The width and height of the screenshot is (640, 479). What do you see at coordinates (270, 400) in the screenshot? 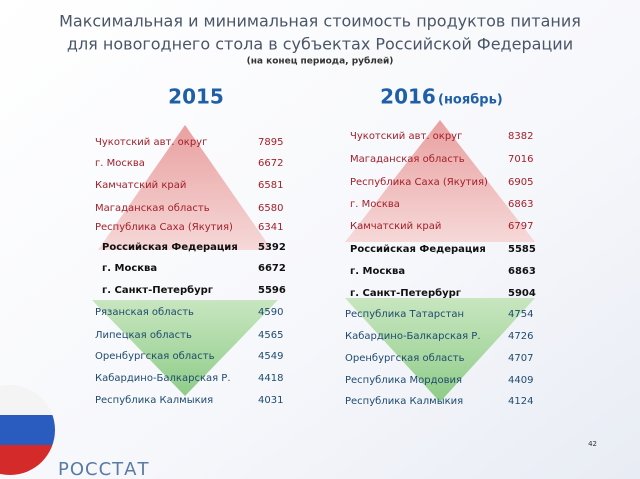
I see `row-value: 4031` at bounding box center [270, 400].